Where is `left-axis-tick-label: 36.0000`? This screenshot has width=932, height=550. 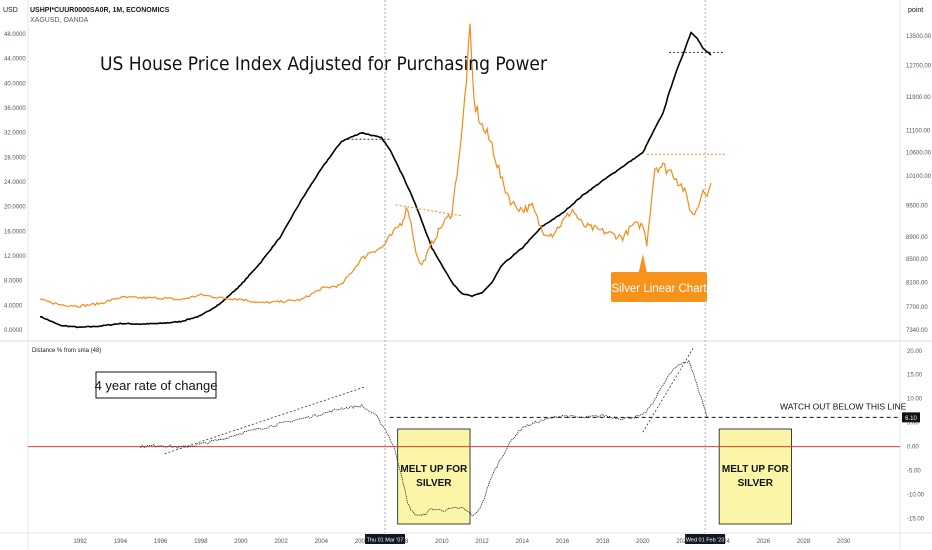 left-axis-tick-label: 36.0000 is located at coordinates (15, 109).